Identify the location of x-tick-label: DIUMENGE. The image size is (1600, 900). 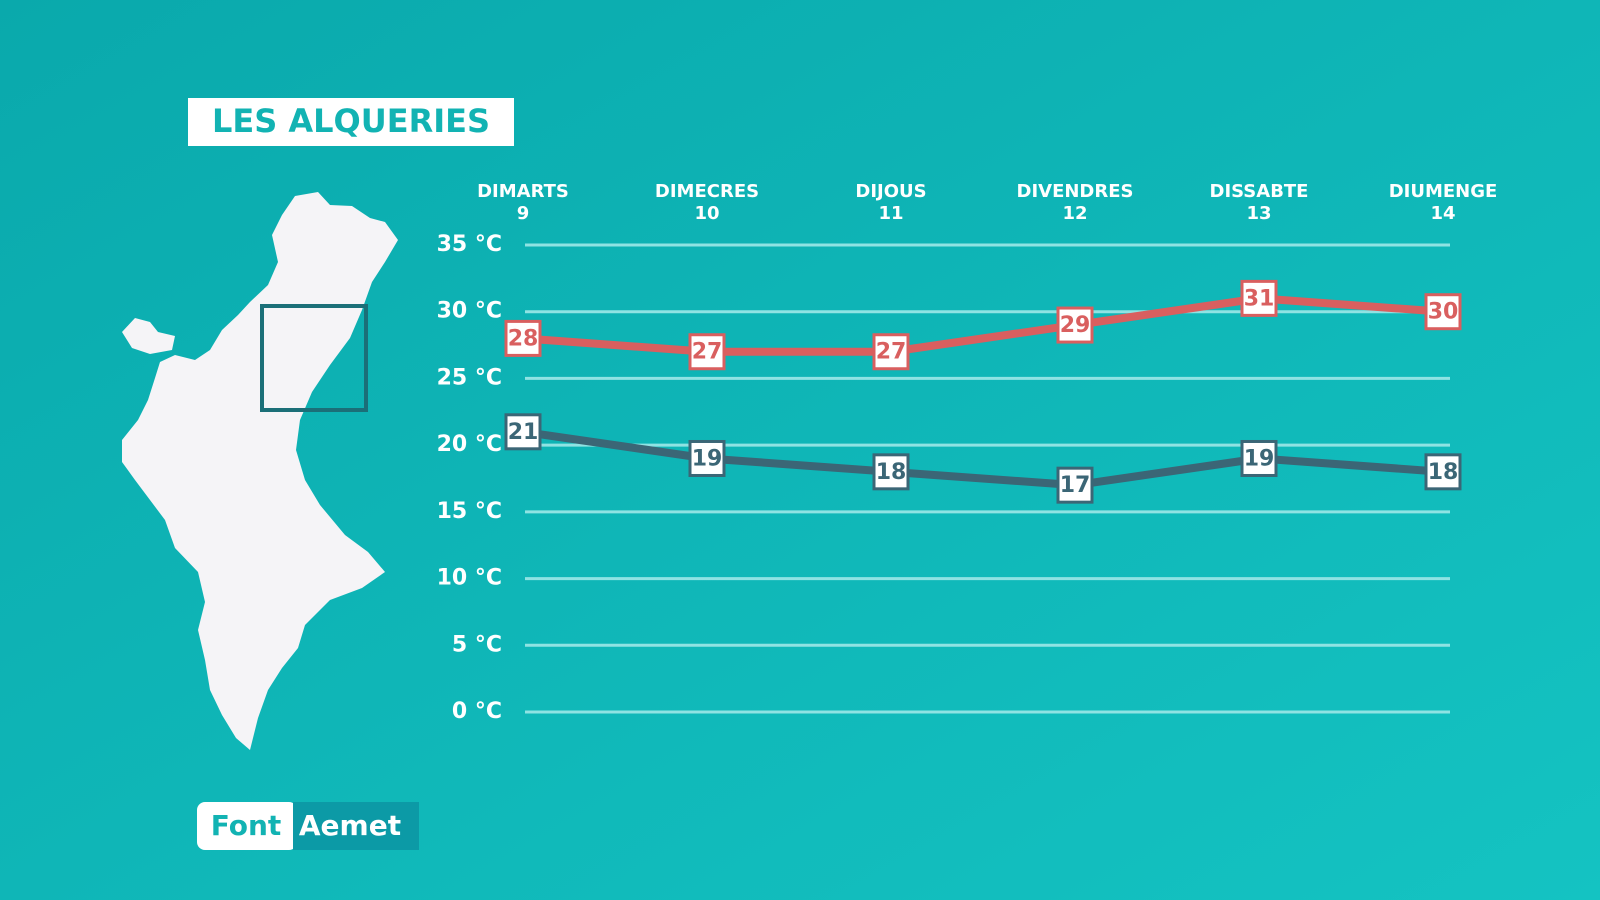
(1443, 191).